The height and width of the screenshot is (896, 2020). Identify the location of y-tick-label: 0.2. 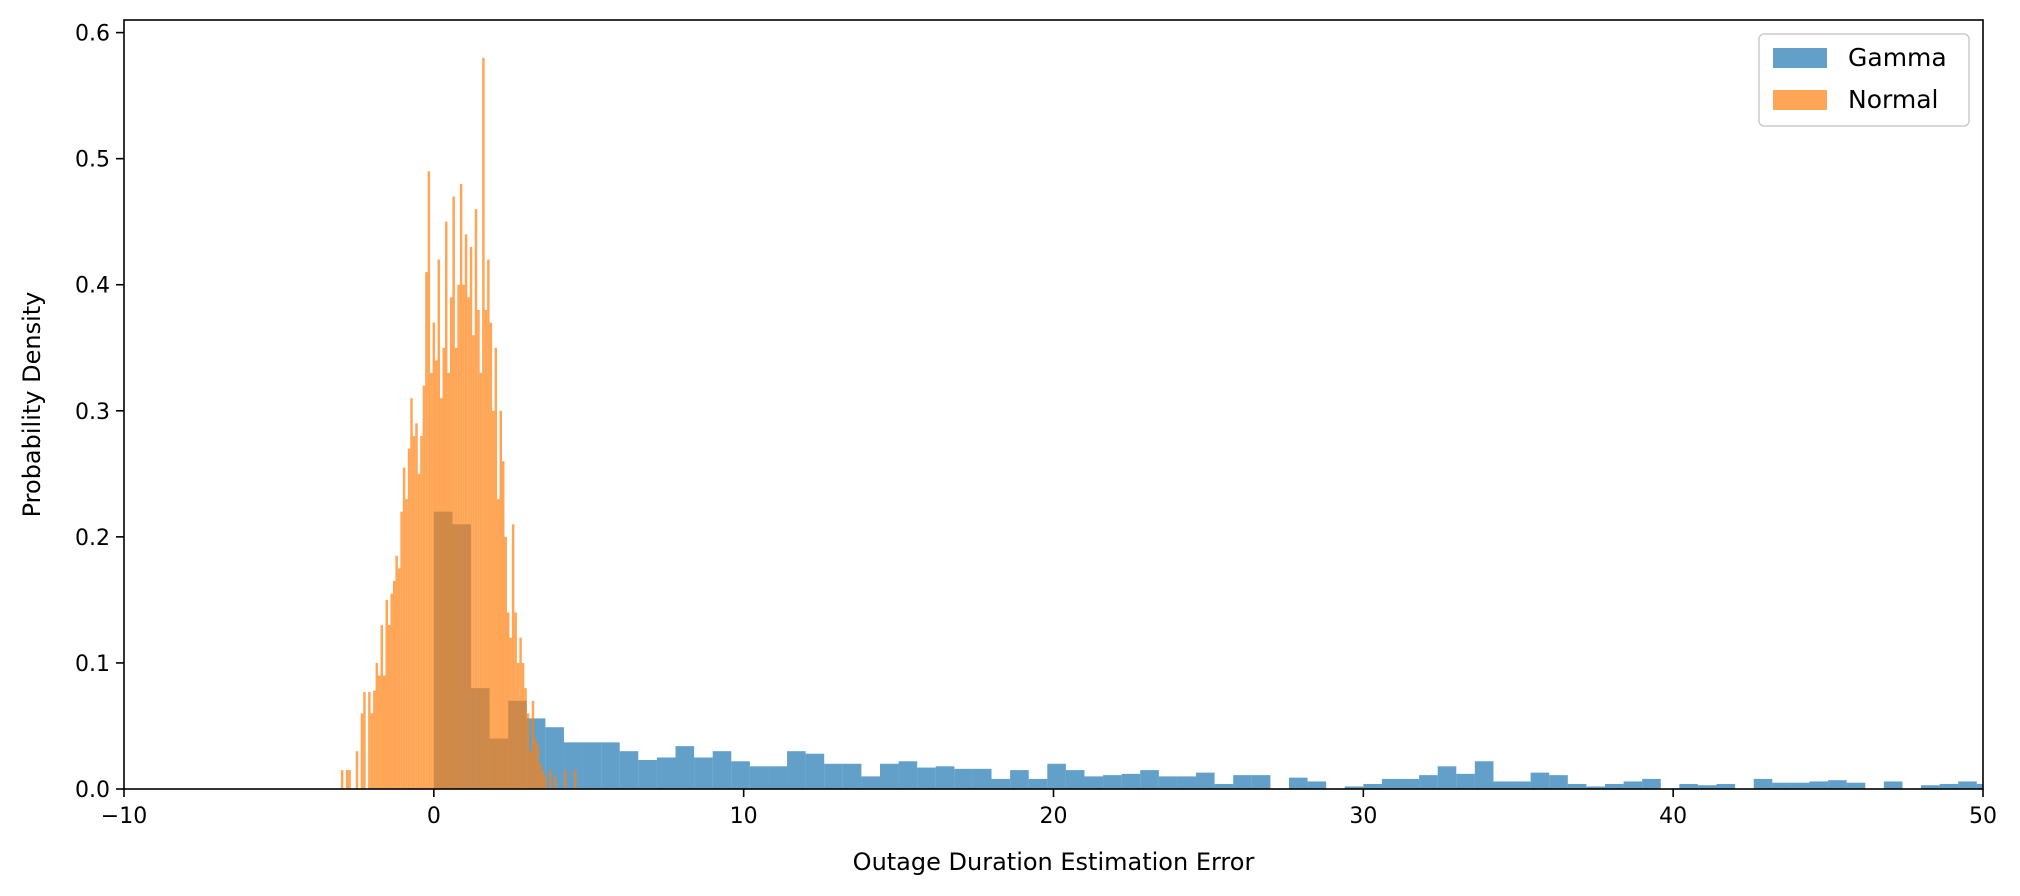
(92, 538).